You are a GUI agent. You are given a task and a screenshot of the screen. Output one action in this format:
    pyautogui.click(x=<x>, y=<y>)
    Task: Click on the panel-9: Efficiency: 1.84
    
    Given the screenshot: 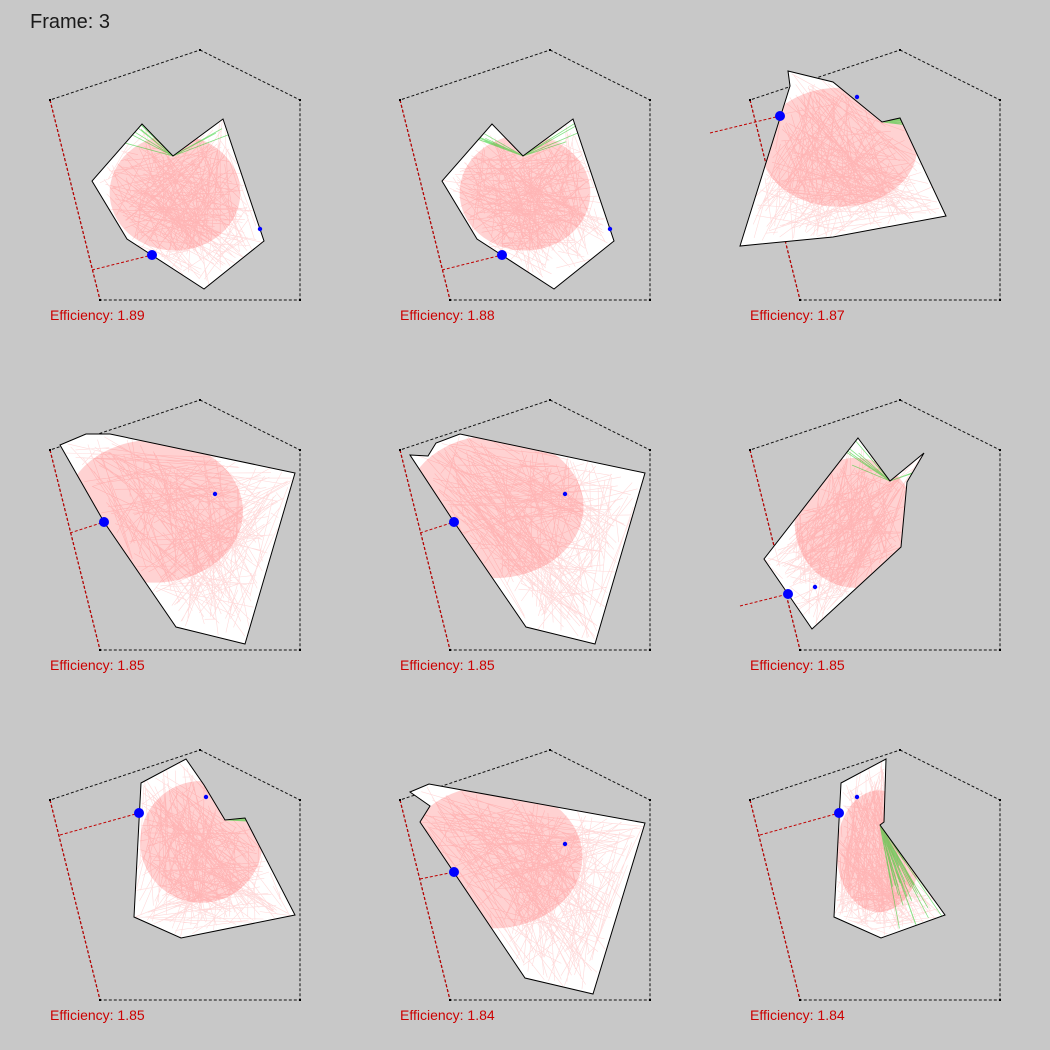 What is the action you would take?
    pyautogui.click(x=875, y=886)
    